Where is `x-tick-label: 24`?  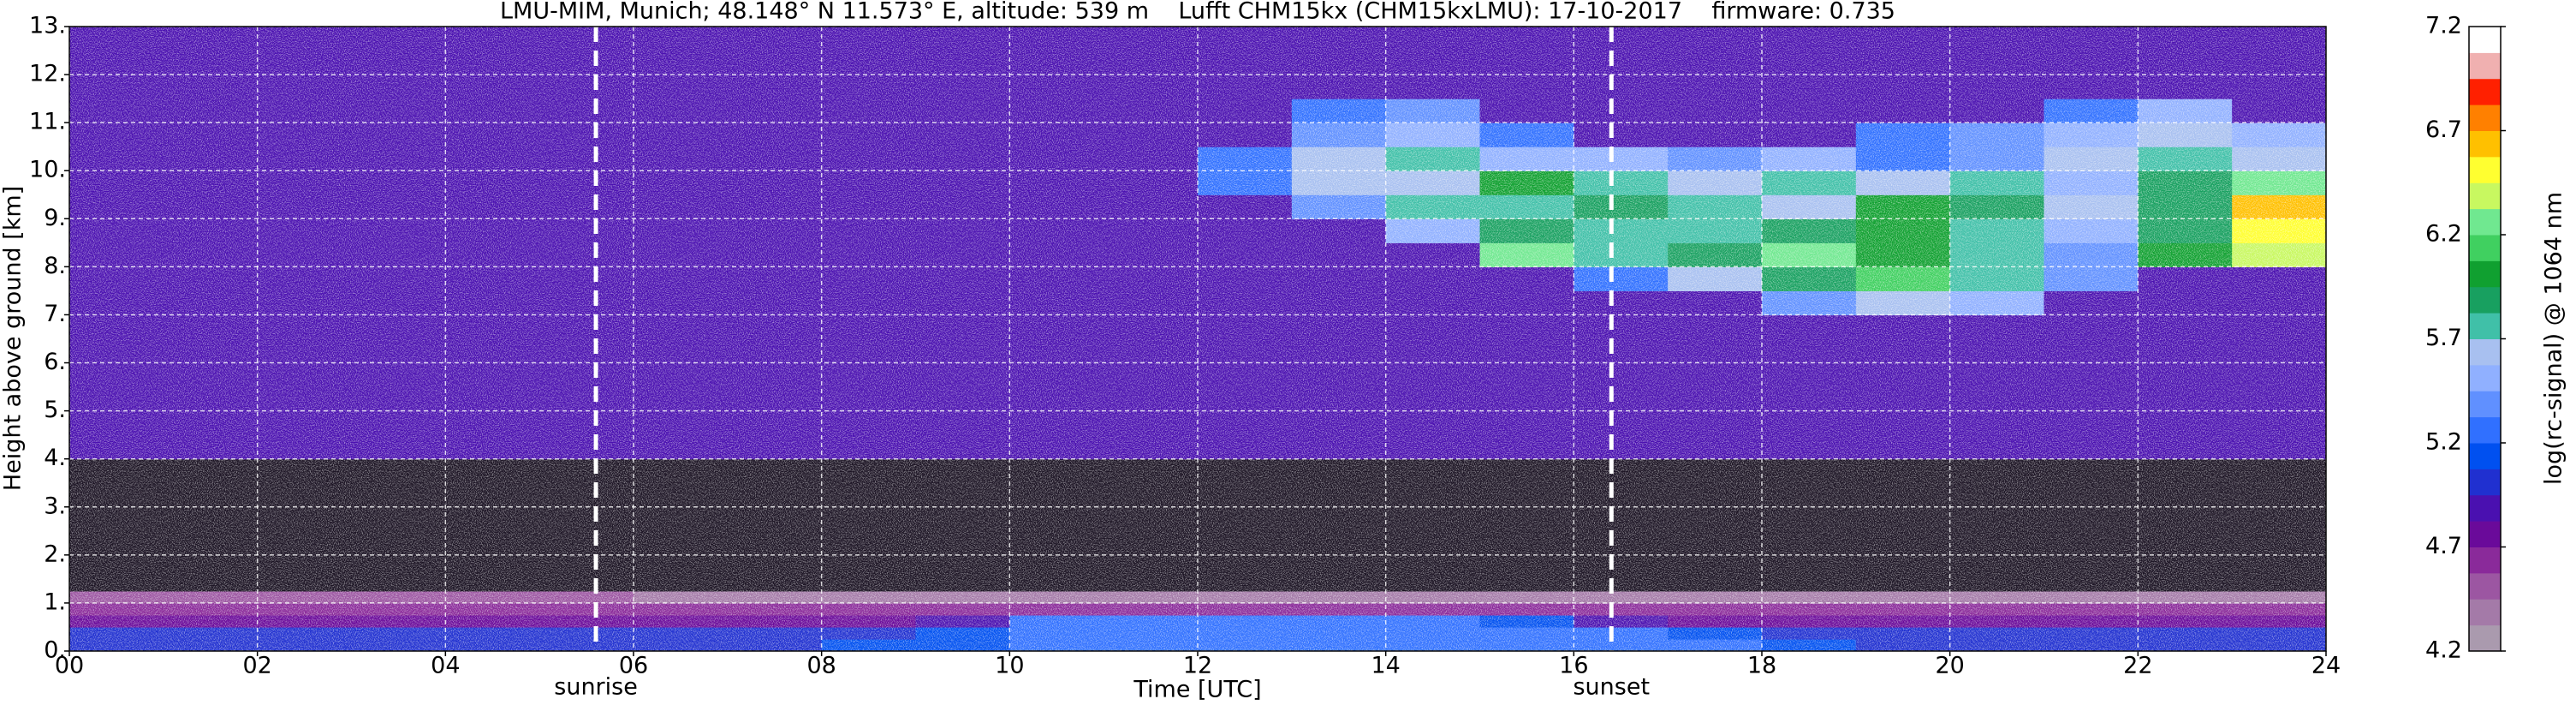 x-tick-label: 24 is located at coordinates (2326, 666).